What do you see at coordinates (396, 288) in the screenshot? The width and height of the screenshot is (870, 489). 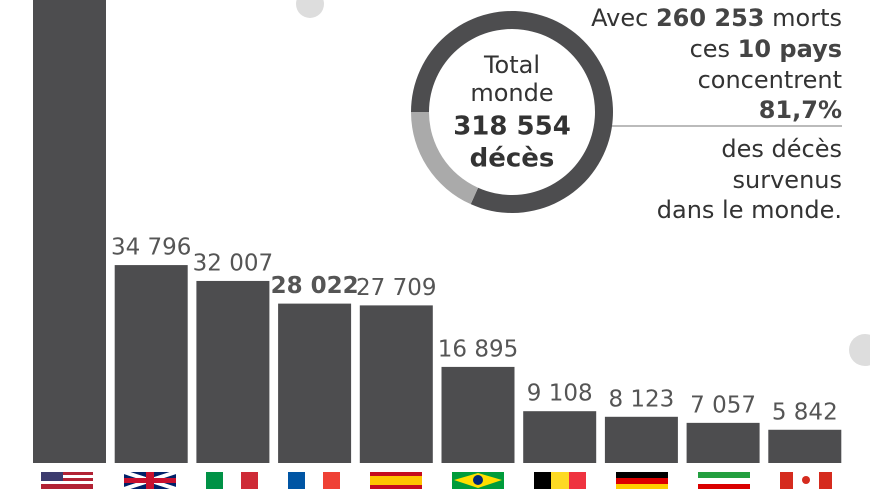 I see `value-label: 27 709` at bounding box center [396, 288].